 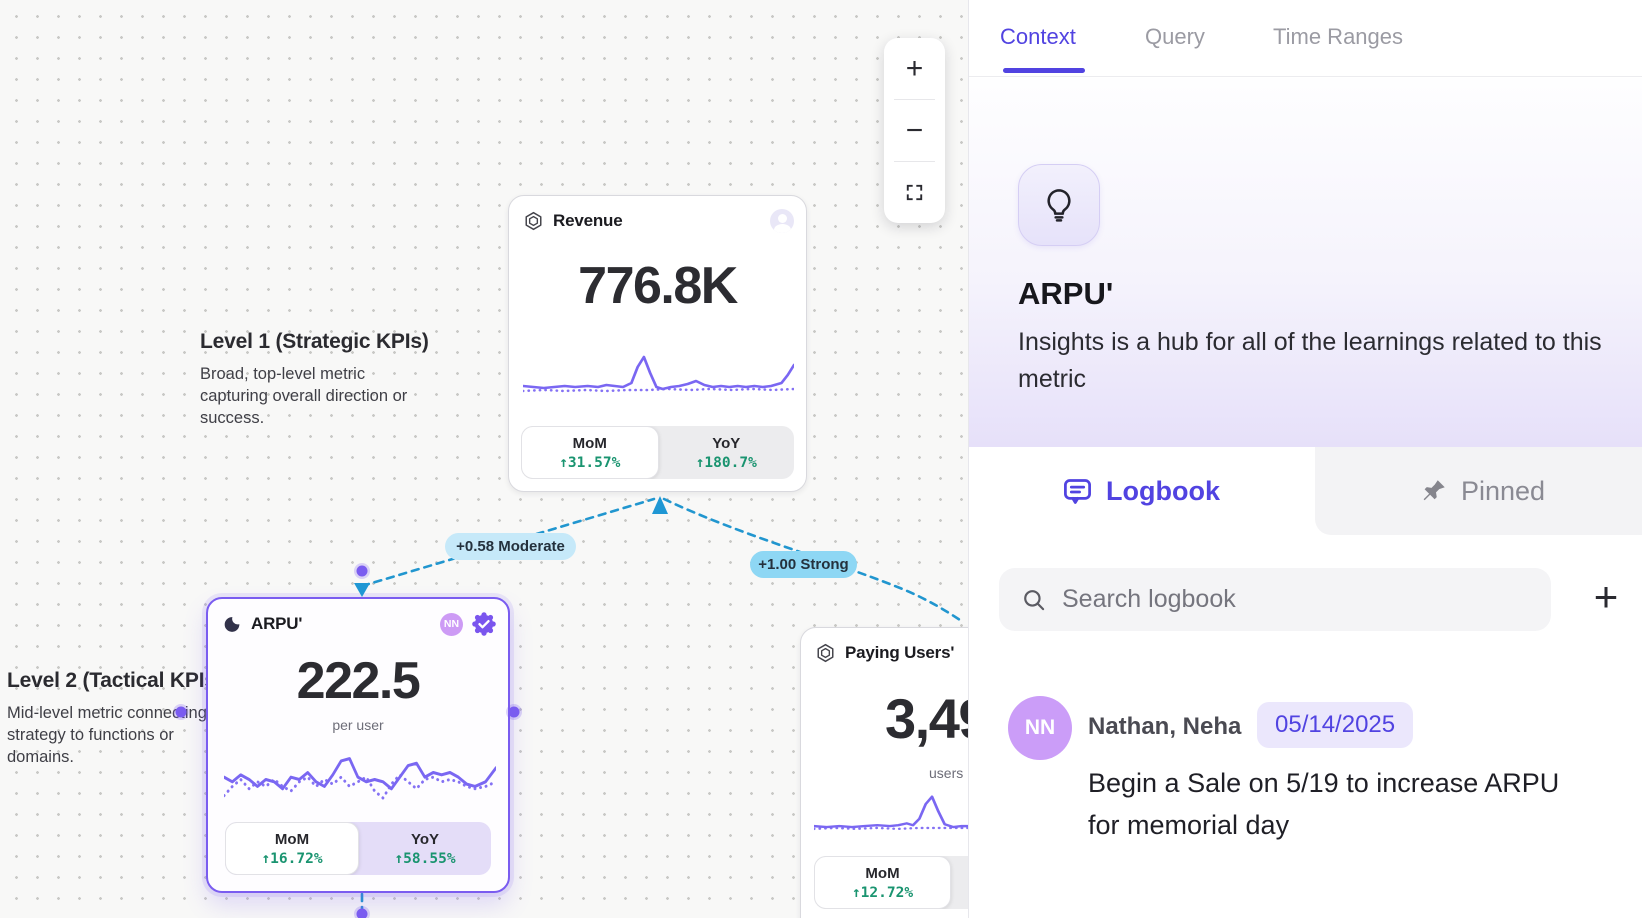 What do you see at coordinates (926, 718) in the screenshot?
I see `paying-value: 3,49` at bounding box center [926, 718].